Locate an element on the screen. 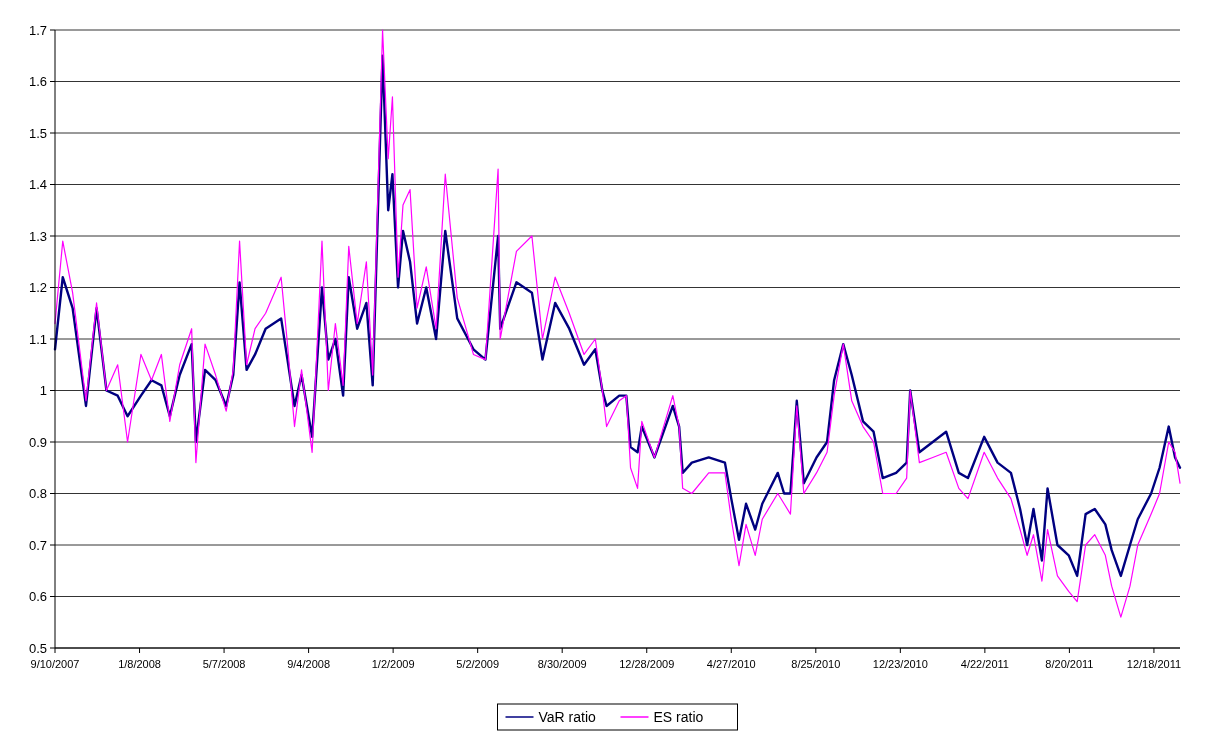 This screenshot has width=1214, height=746. y-tick-label: 1.1 is located at coordinates (37, 339).